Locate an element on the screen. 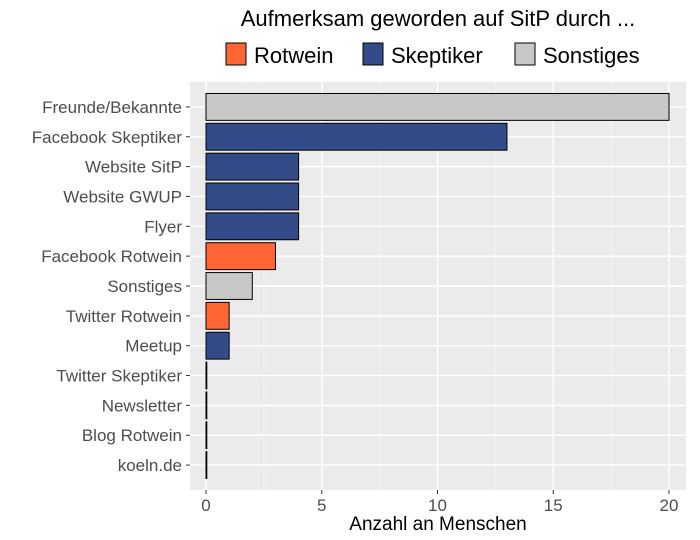 Image resolution: width=700 pixels, height=540 pixels. legend-label: Skeptiker is located at coordinates (437, 55).